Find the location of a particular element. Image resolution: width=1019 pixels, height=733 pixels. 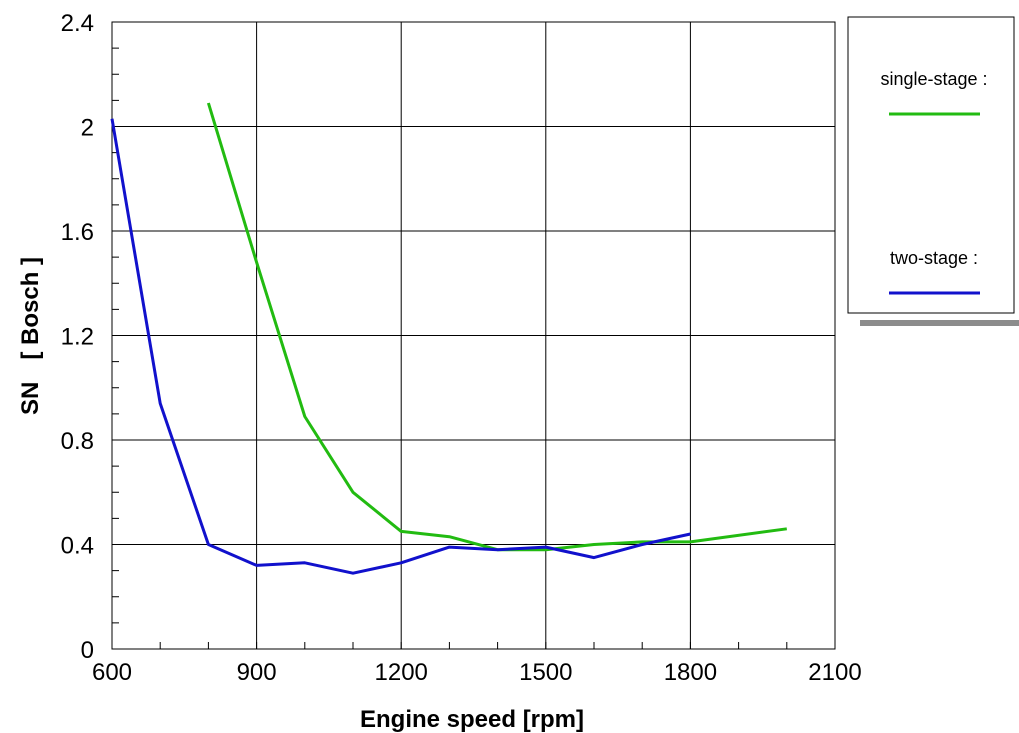

y-axis-tick-labels: 0 0.4 0.8 1.2 1.6 2 2.4 is located at coordinates (77, 337).